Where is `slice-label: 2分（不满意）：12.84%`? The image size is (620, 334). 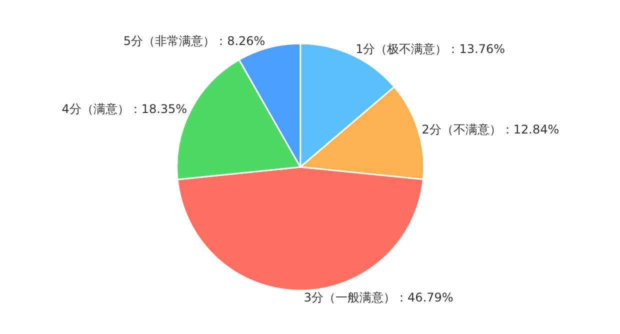 slice-label: 2分（不满意）：12.84% is located at coordinates (491, 129).